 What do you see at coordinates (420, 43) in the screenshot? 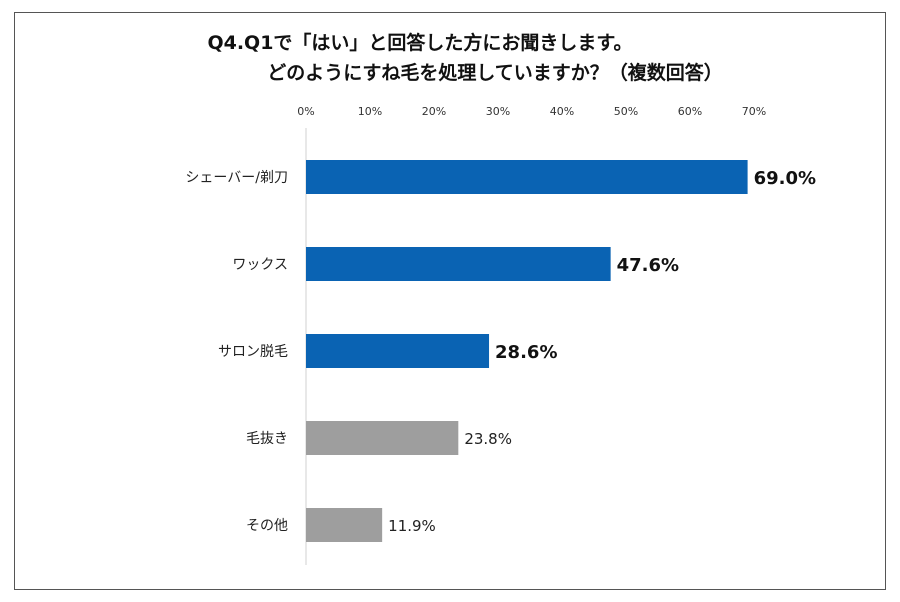
I see `chart-title-line1: Q4.Q1で「はい」と回答した方にお聞きします。` at bounding box center [420, 43].